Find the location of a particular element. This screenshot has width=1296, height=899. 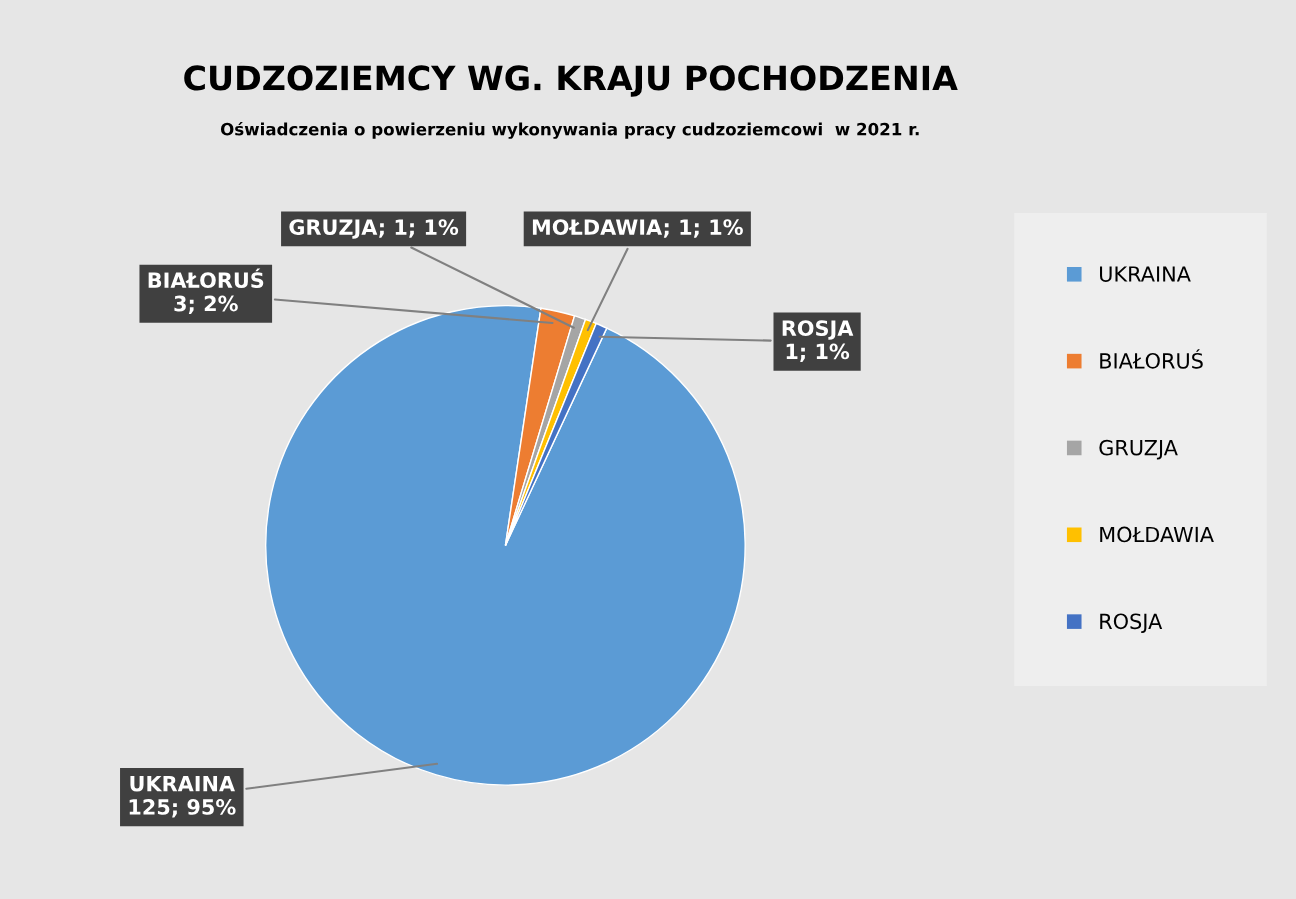

data-label: BIAŁORUŚ 3; 2% is located at coordinates (206, 291).